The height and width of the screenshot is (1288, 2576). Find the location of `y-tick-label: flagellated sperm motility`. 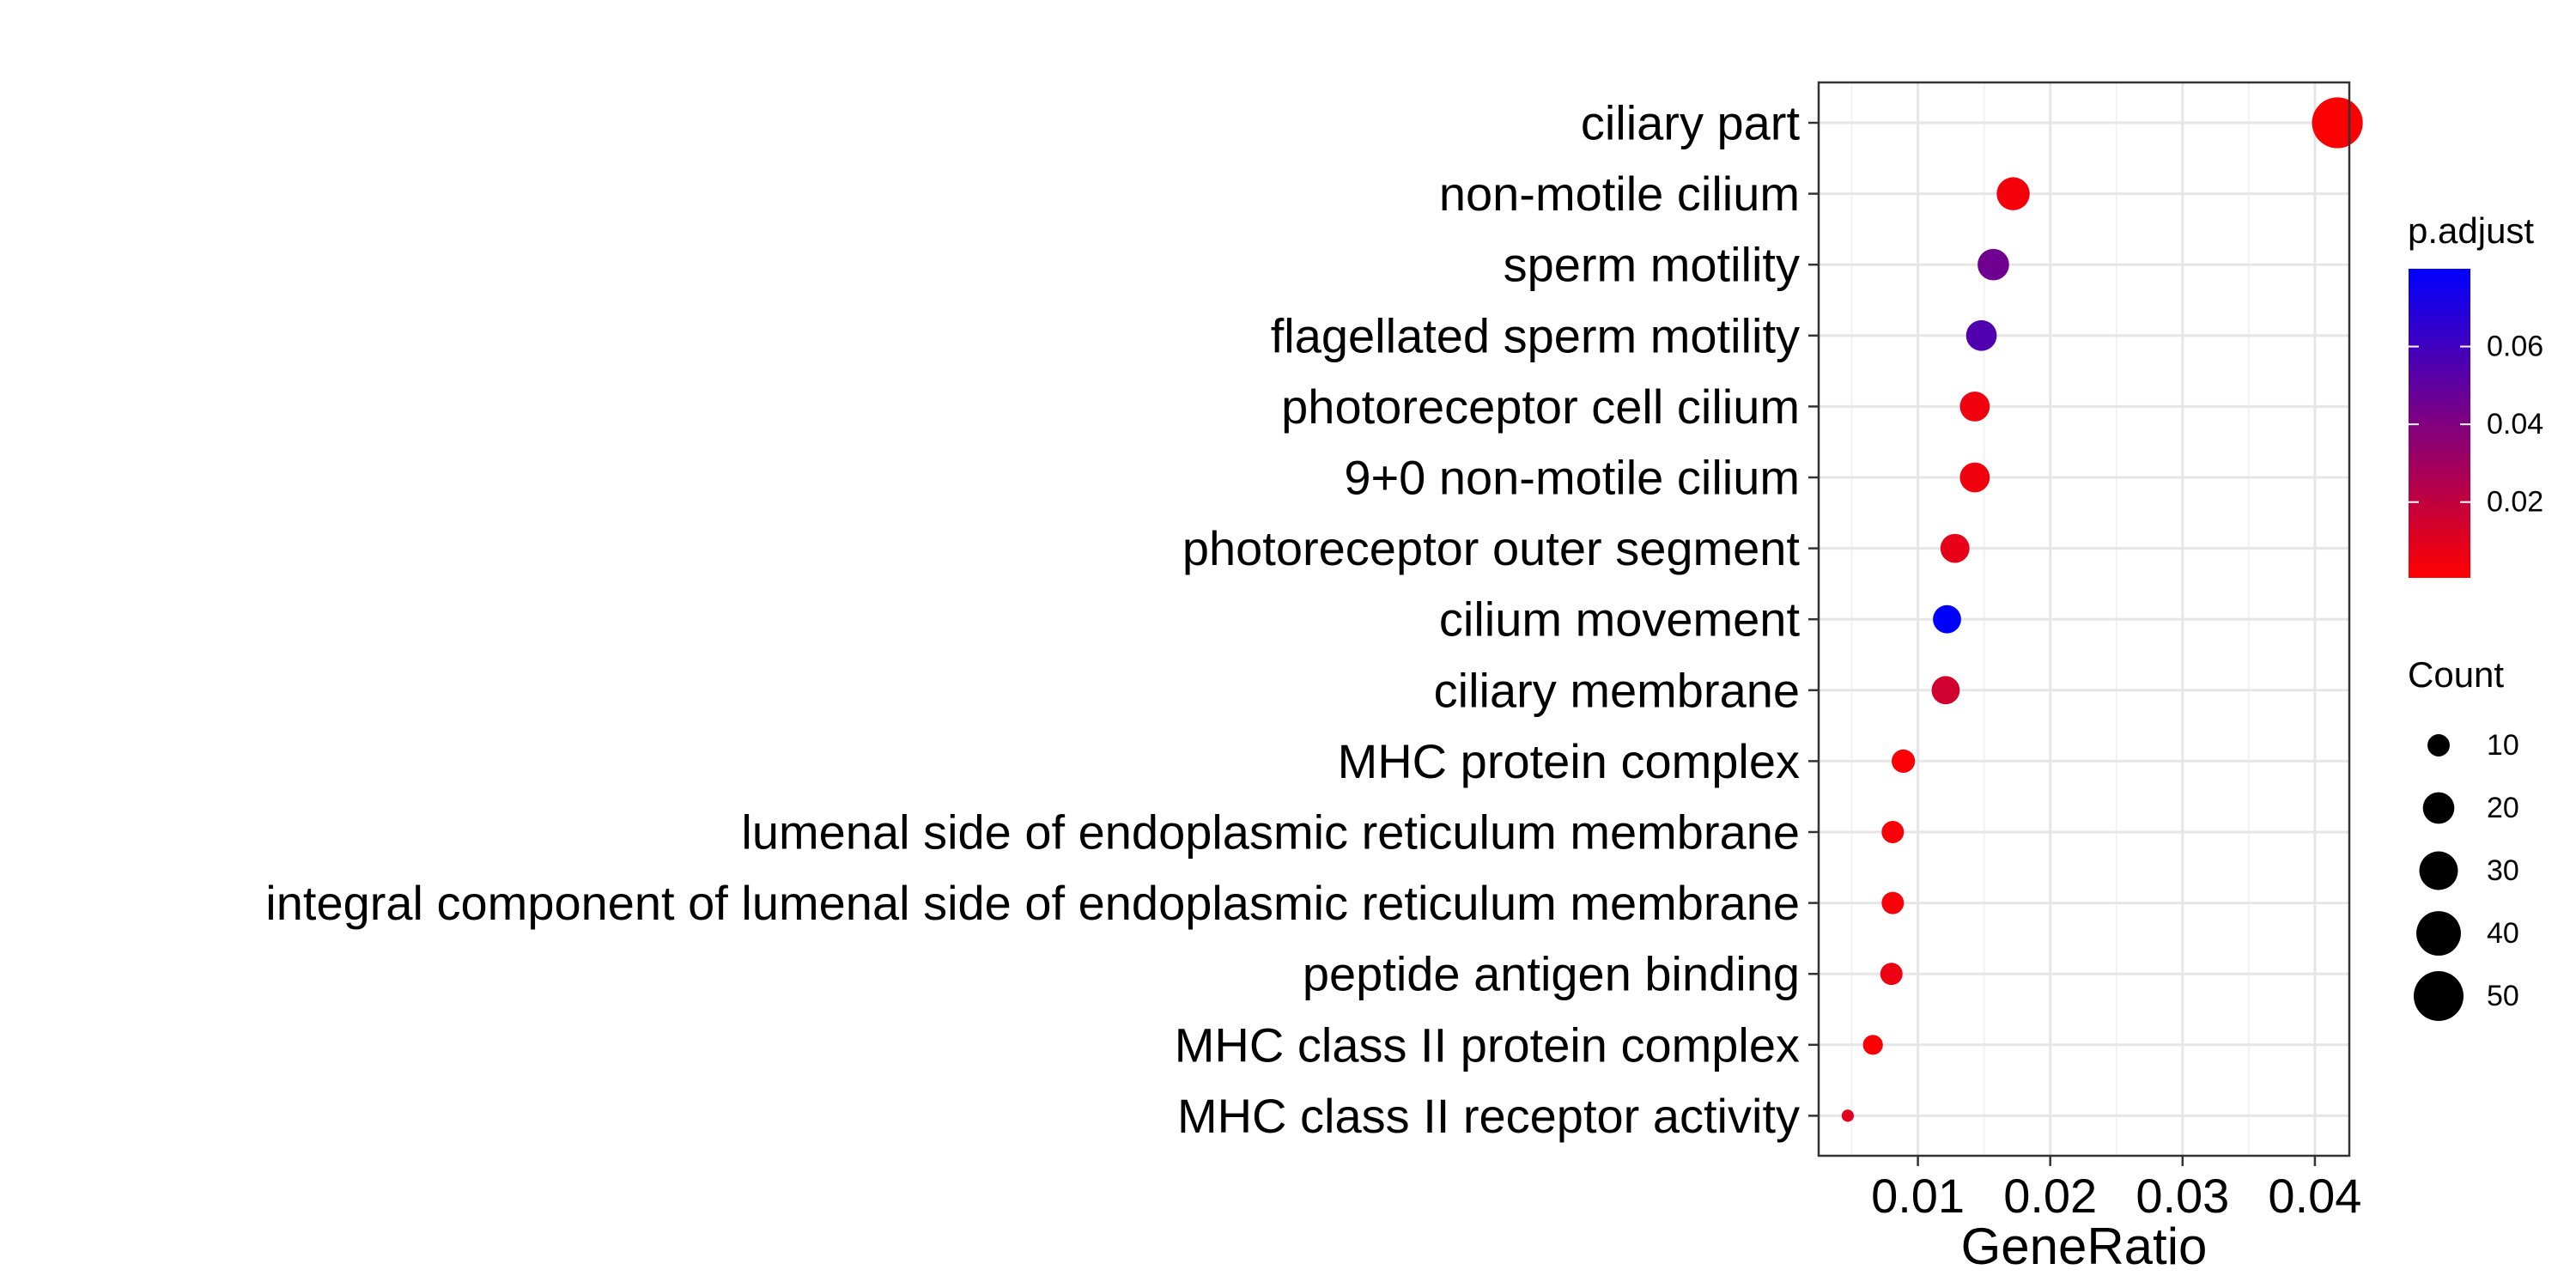

y-tick-label: flagellated sperm motility is located at coordinates (1535, 335).